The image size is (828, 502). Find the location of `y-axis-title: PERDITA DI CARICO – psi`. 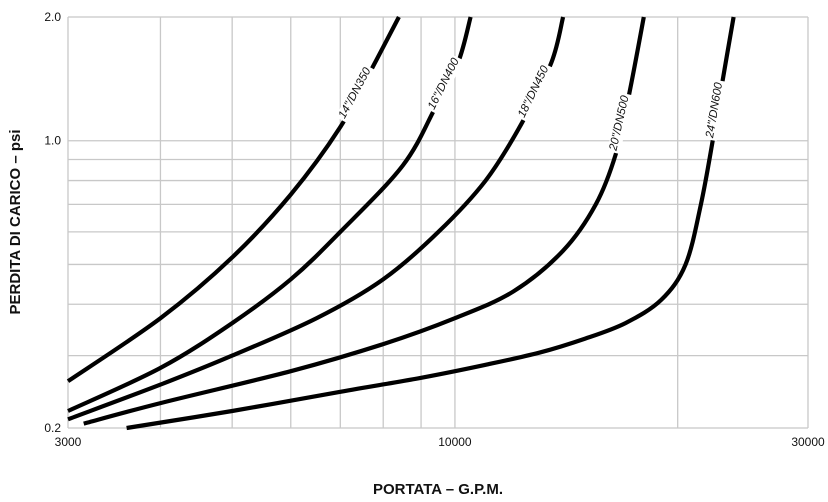

y-axis-title: PERDITA DI CARICO – psi is located at coordinates (15, 221).